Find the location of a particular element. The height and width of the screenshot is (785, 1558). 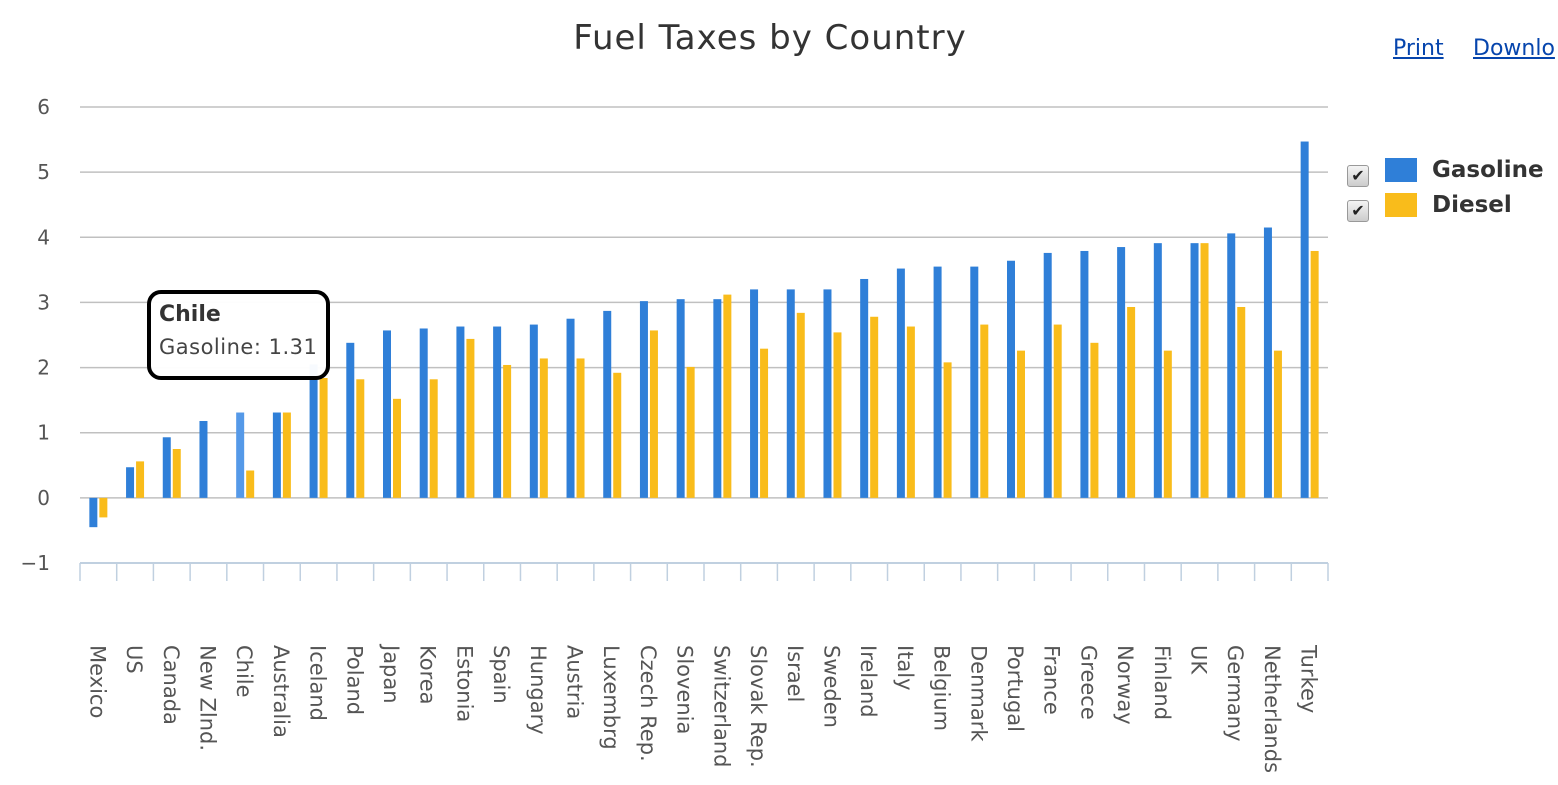

x-tick-label: Ireland is located at coordinates (868, 681).